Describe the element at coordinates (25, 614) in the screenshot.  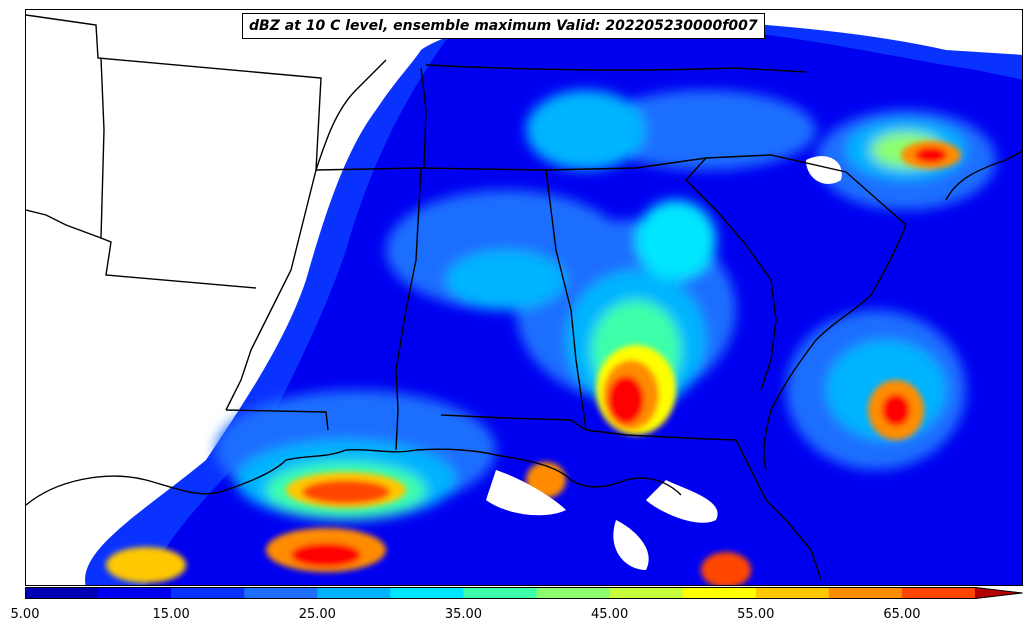
I see `colorbar-tick-label: 5.00` at that location.